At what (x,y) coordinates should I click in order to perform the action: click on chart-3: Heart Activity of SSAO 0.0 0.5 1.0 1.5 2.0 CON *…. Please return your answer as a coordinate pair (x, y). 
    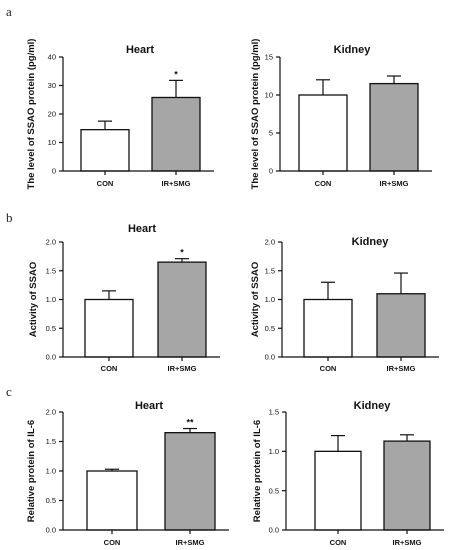
    Looking at the image, I should click on (124, 298).